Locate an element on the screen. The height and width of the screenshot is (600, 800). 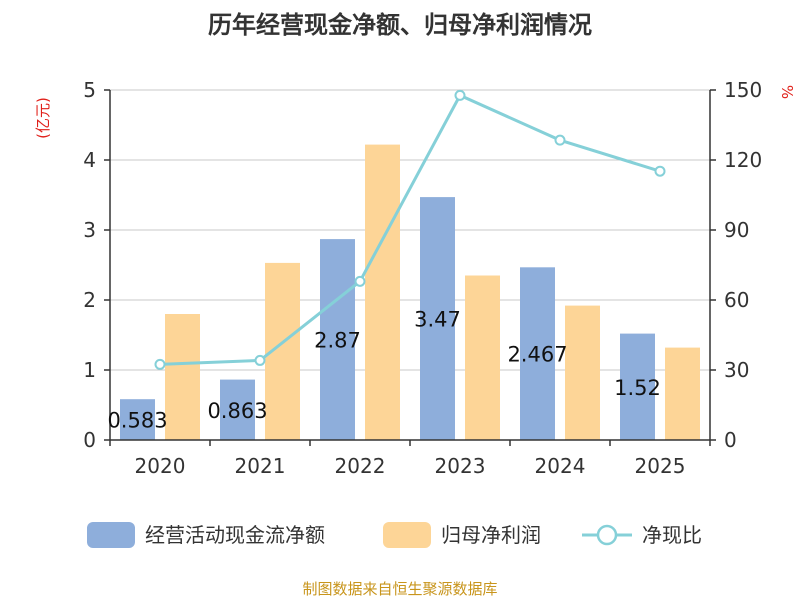
left-tick-label: 1 is located at coordinates (89, 370).